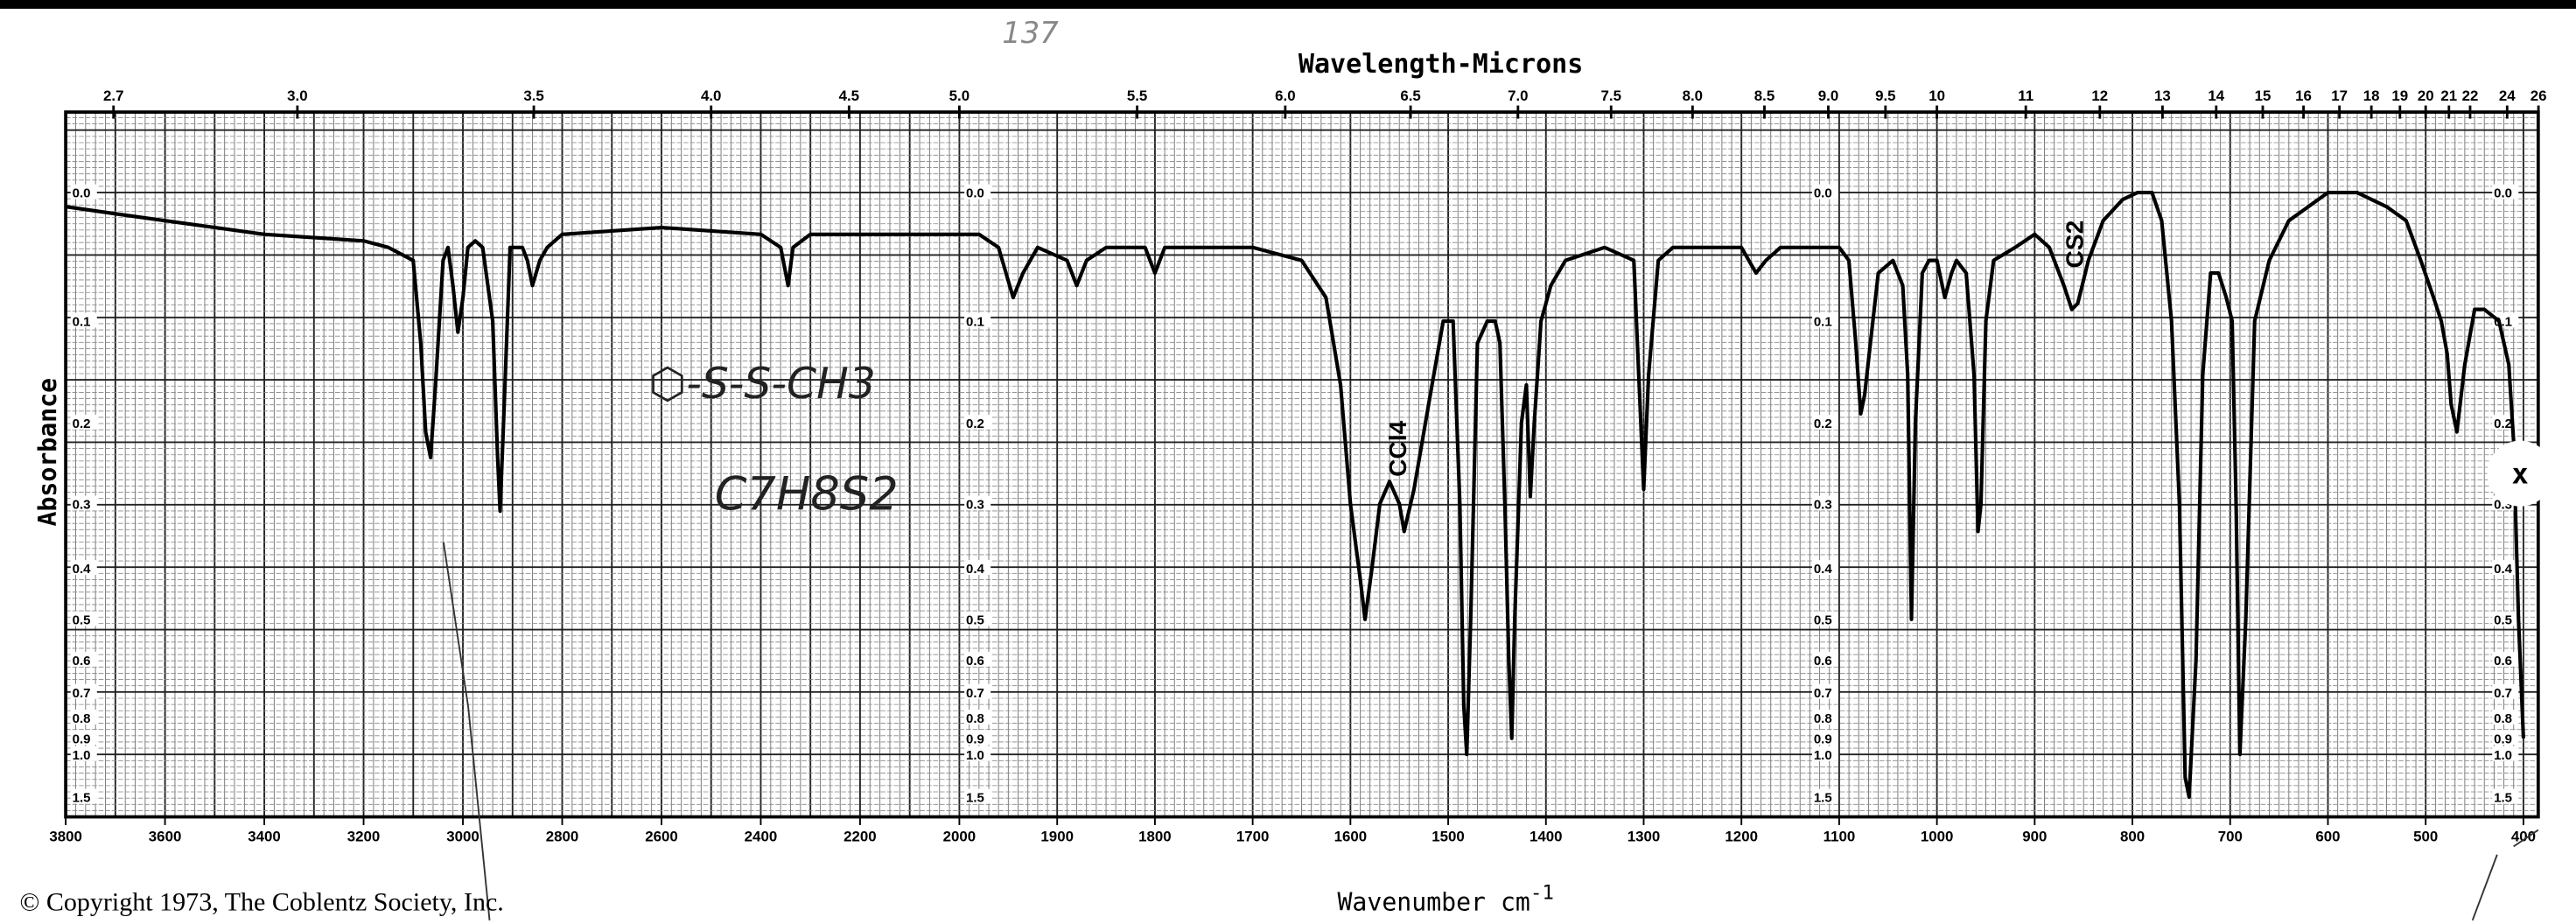  What do you see at coordinates (975, 755) in the screenshot?
I see `y-tick-label: 1.0` at bounding box center [975, 755].